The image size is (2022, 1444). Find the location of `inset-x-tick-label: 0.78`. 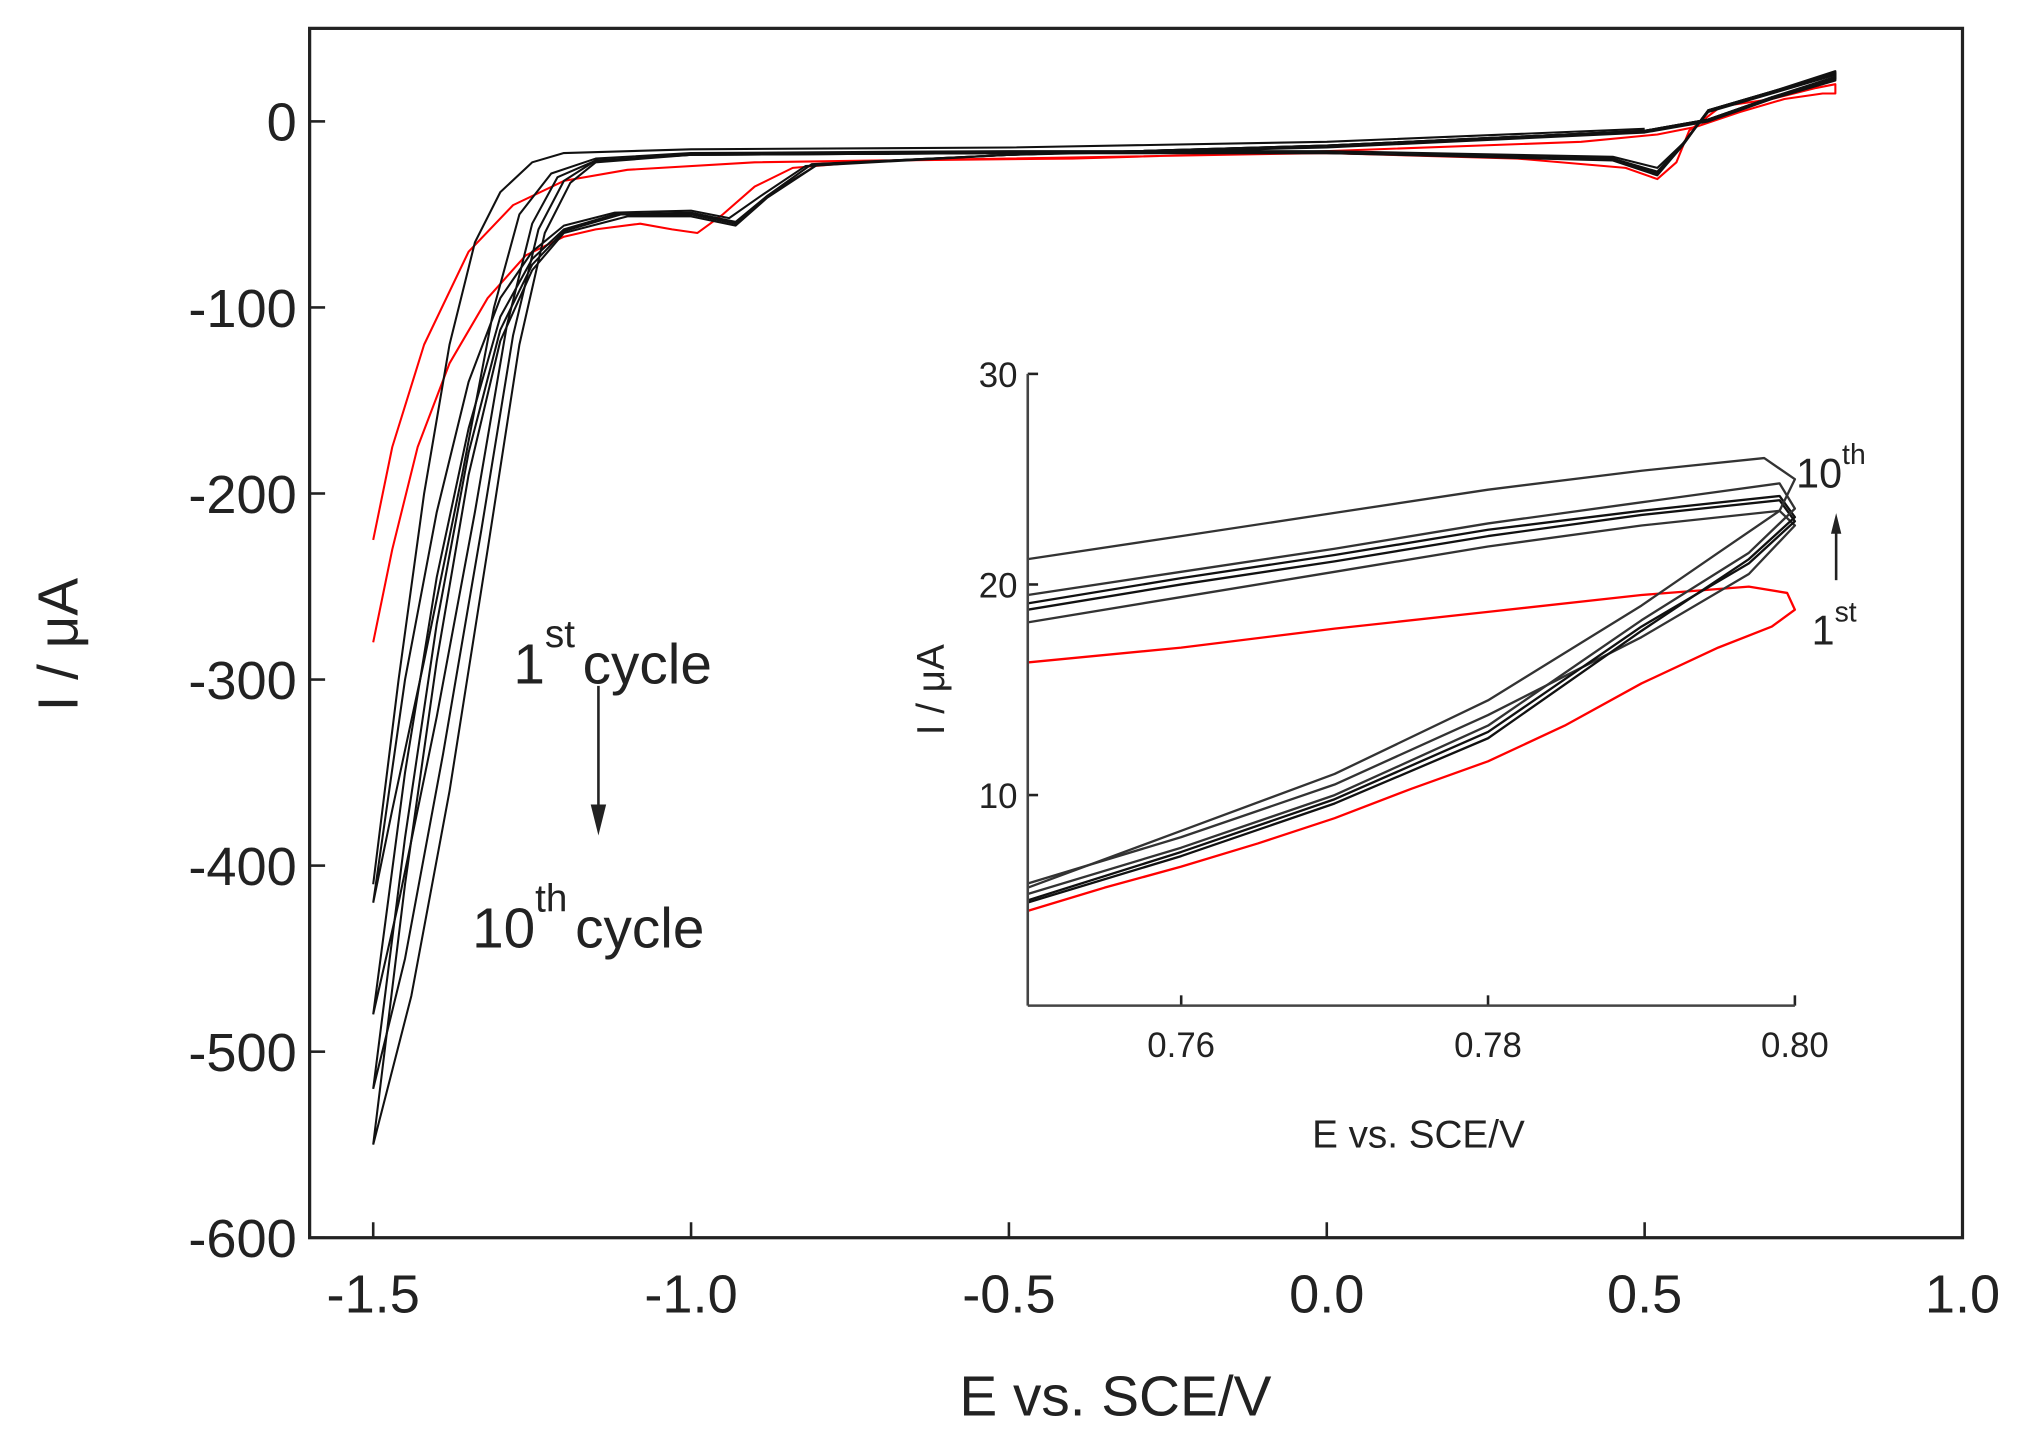

inset-x-tick-label: 0.78 is located at coordinates (1488, 1045).